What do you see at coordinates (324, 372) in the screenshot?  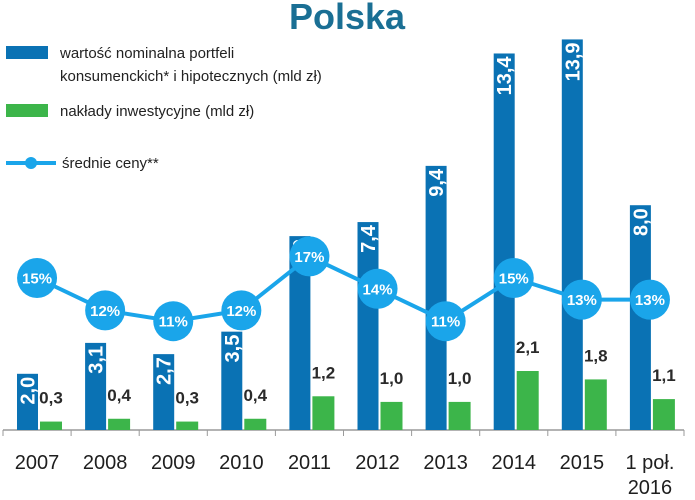 I see `bar-investment-label: 1,2` at bounding box center [324, 372].